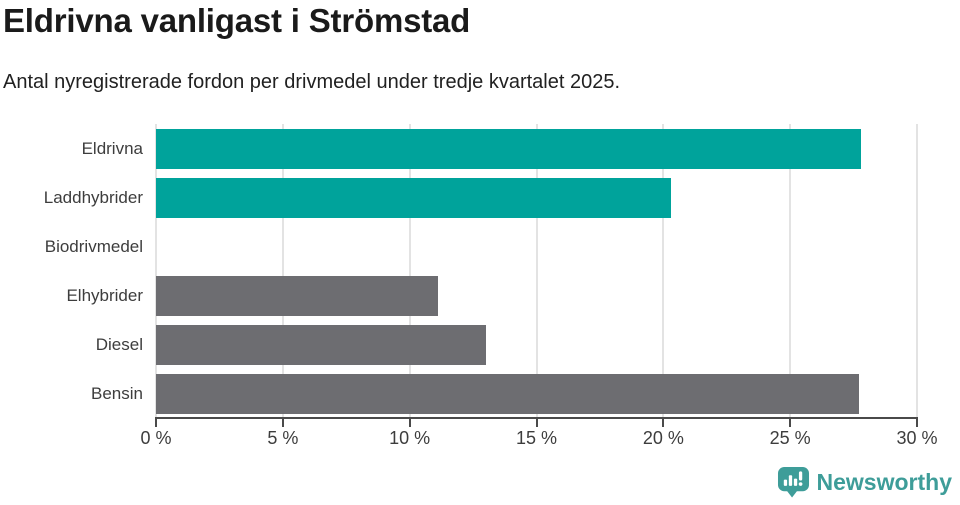  I want to click on bar-eldrivna, so click(509, 148).